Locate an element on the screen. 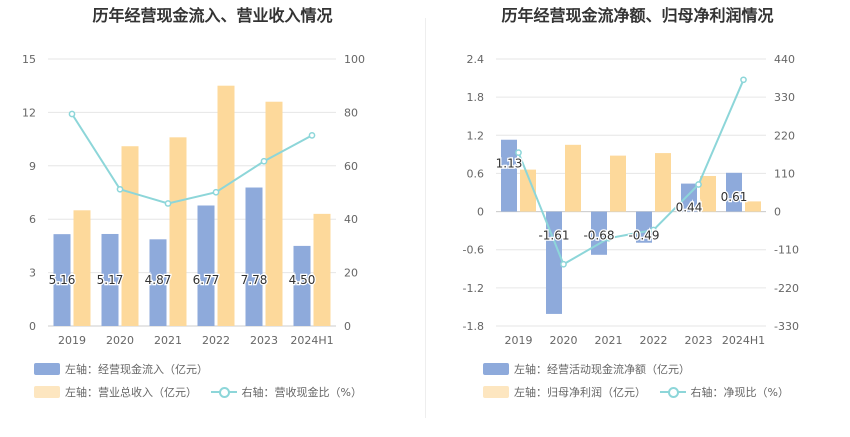 This screenshot has height=437, width=850. bar-data-label: 0.61 is located at coordinates (734, 197).